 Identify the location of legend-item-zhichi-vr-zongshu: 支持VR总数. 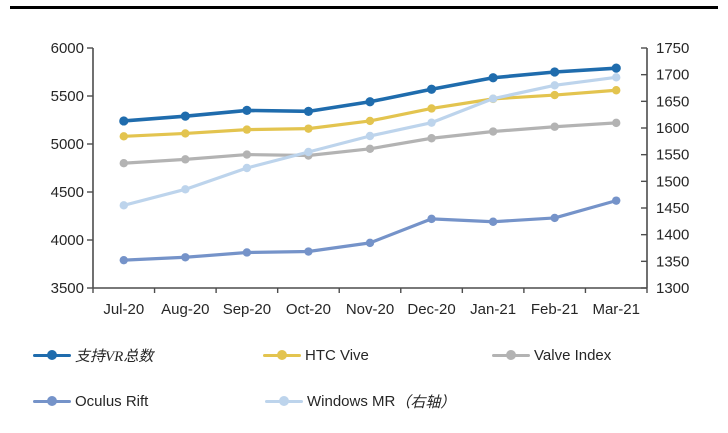
(93, 356).